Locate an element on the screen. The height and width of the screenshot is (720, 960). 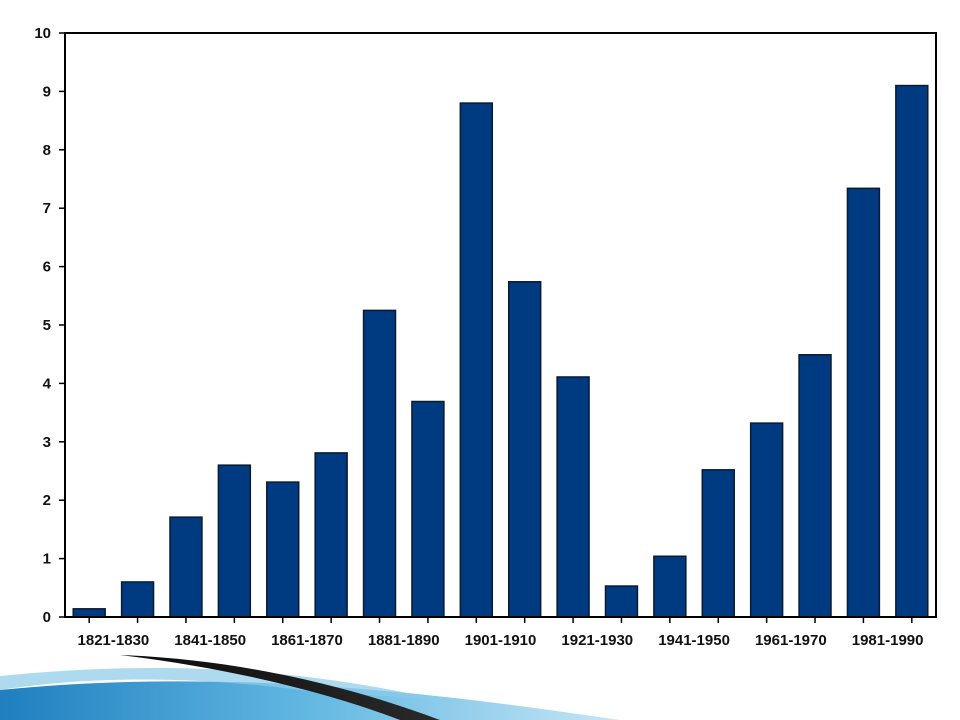
x-tick-label: 1841-1850 is located at coordinates (210, 640).